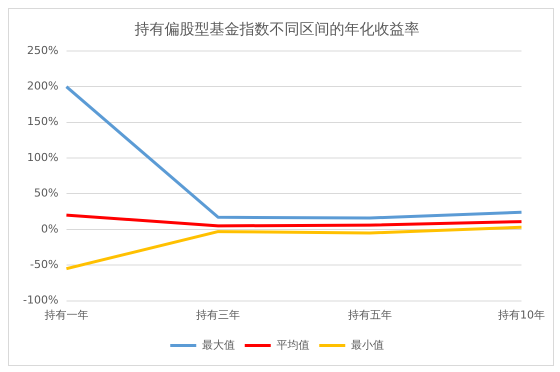 The height and width of the screenshot is (372, 560). I want to click on y-tick-label: 200%, so click(42, 86).